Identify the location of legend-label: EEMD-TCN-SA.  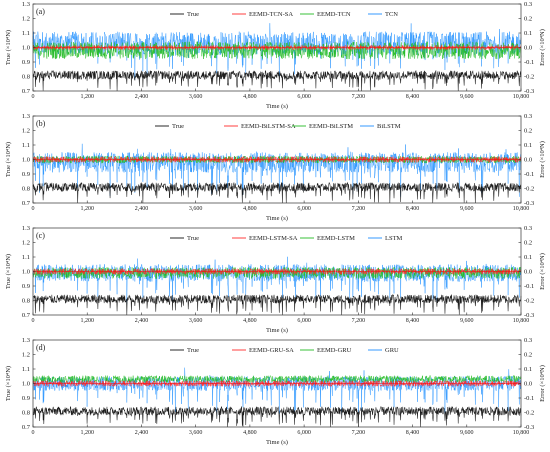
(271, 14).